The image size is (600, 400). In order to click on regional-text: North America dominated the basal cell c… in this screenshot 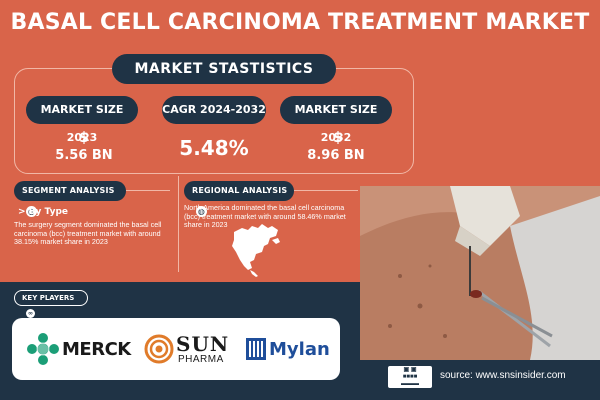, I will do `click(265, 216)`.